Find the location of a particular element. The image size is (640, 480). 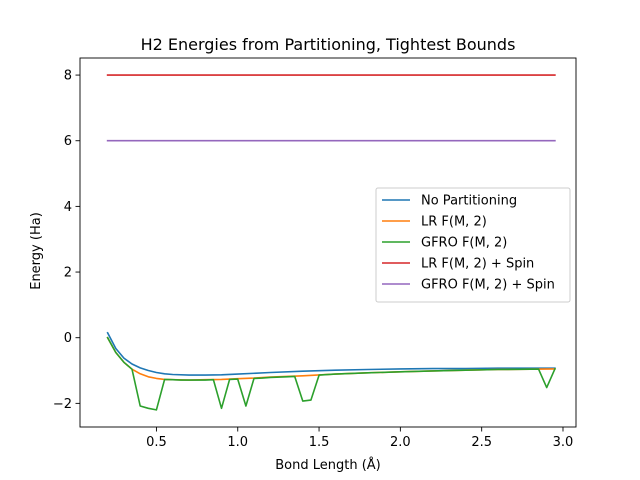

x-axis-label: Bond Length (Å) is located at coordinates (328, 465).